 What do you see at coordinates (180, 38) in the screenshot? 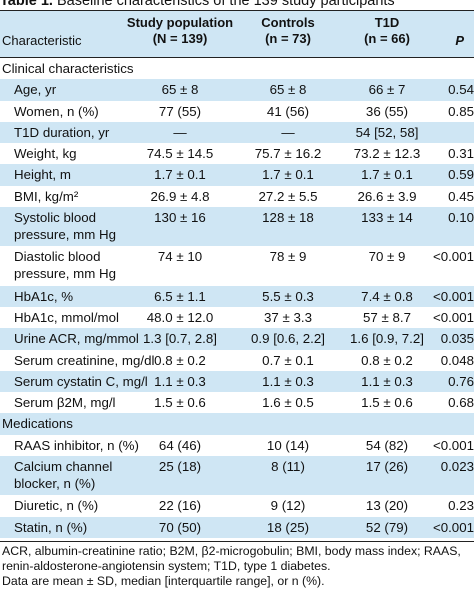
I see `header-study-population-n: (N = 139)` at bounding box center [180, 38].